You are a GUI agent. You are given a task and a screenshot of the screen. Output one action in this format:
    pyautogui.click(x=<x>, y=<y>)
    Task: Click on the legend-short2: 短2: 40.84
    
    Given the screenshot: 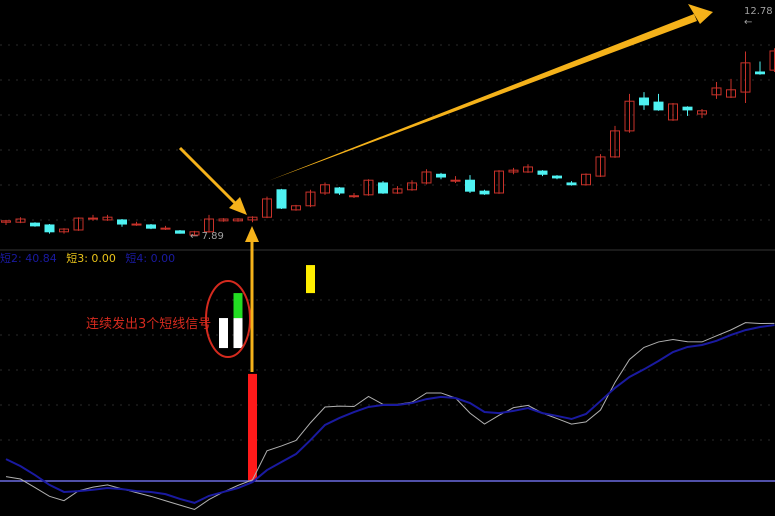 What is the action you would take?
    pyautogui.click(x=28, y=258)
    